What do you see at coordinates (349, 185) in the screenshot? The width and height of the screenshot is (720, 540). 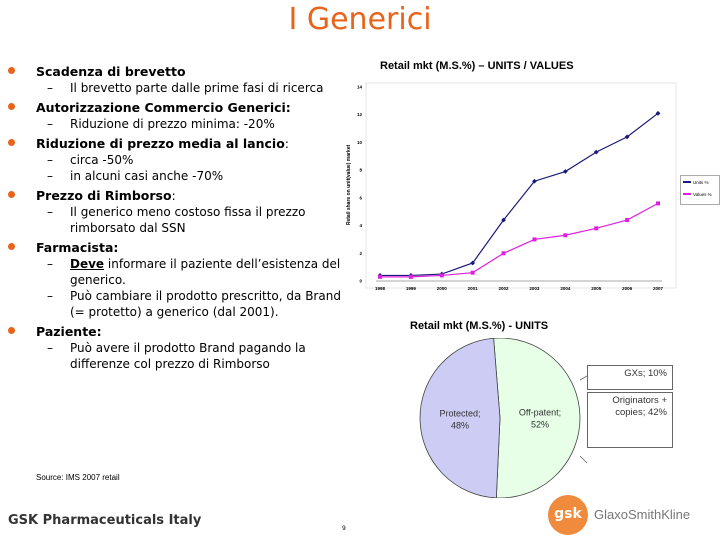 I see `y-axis-label: Retail share on unit(value) market` at bounding box center [349, 185].